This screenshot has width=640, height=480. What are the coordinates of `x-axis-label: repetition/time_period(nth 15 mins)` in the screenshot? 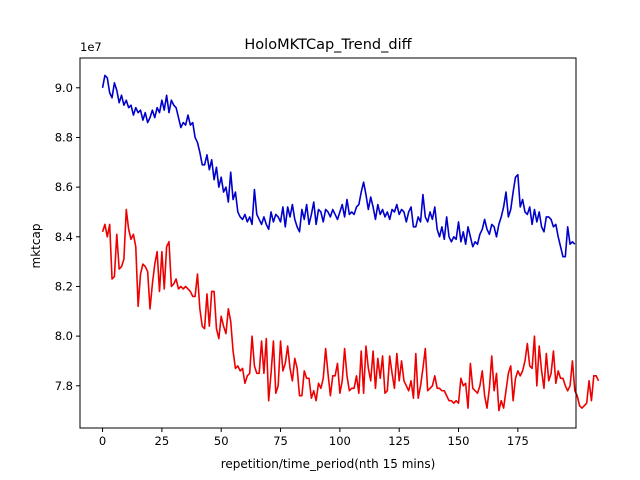 It's located at (328, 464).